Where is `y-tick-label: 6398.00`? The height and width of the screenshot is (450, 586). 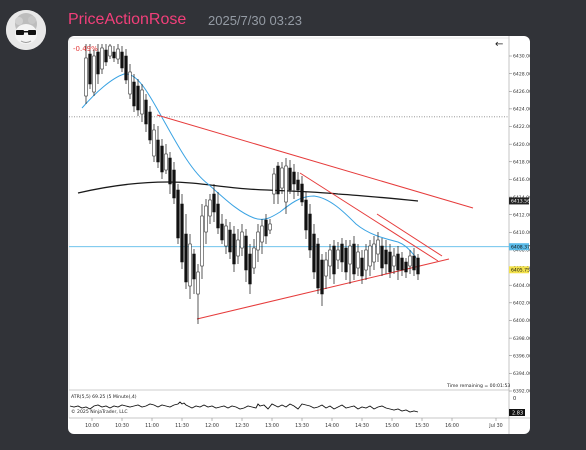 y-tick-label: 6398.00 is located at coordinates (521, 339).